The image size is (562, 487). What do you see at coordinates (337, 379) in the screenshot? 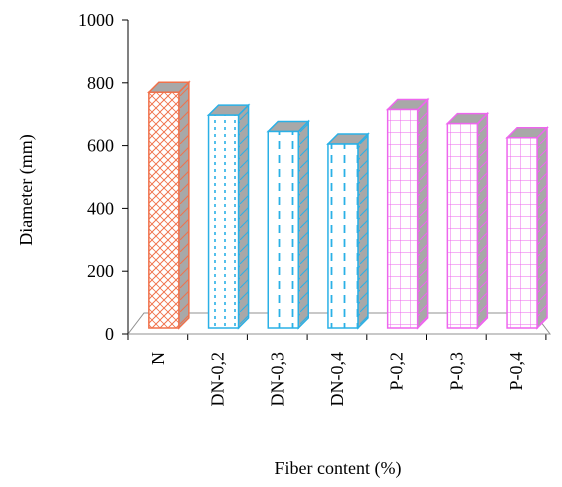
I see `x-tick-label: DN-0,4` at bounding box center [337, 379].